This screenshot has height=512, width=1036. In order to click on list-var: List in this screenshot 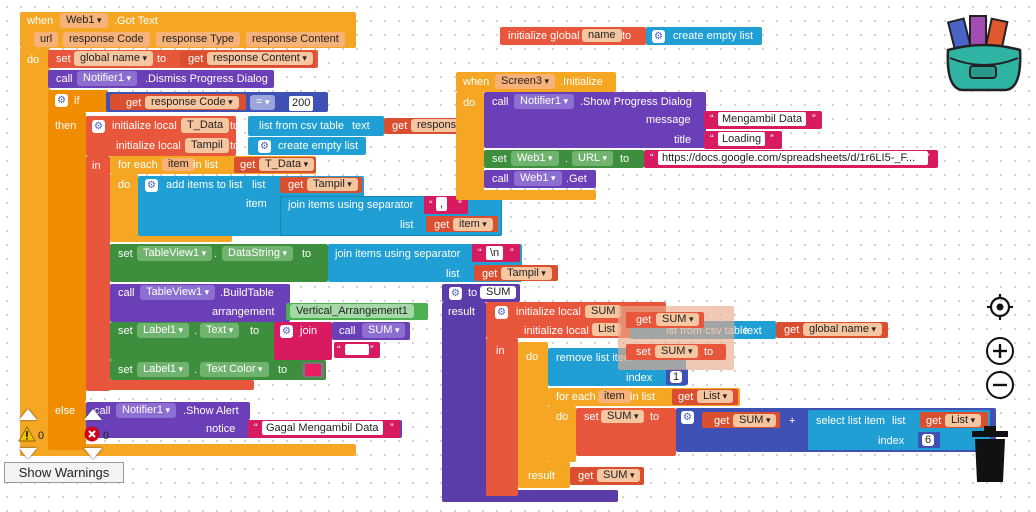, I will do `click(607, 329)`.